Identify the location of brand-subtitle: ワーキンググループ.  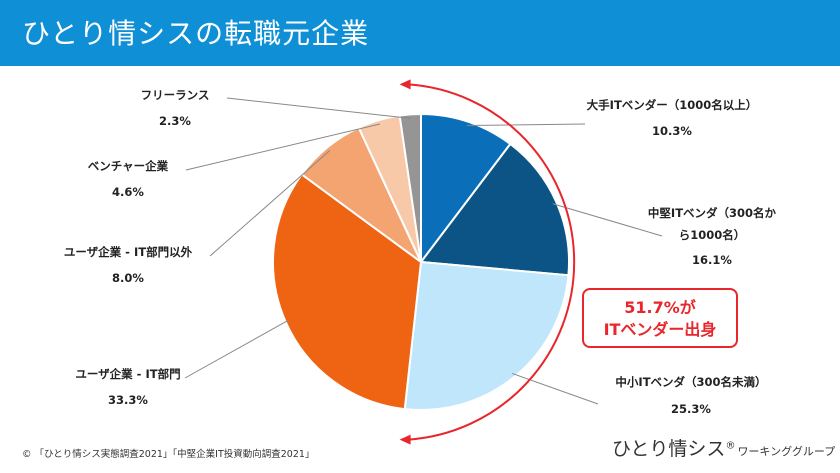
(786, 451).